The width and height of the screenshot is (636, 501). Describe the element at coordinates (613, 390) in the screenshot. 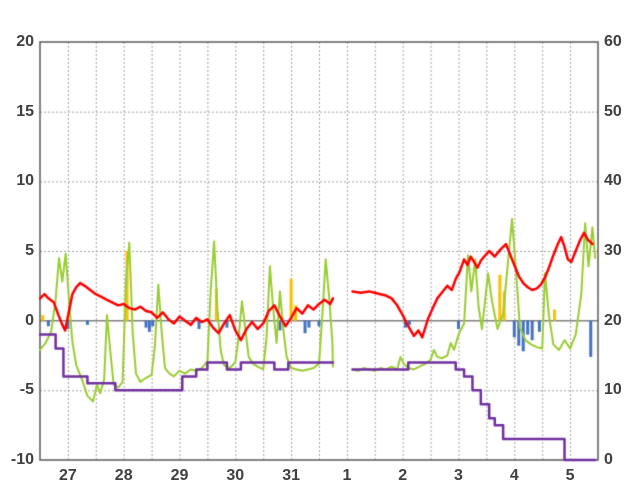

I see `right-axis-tick: 10` at that location.